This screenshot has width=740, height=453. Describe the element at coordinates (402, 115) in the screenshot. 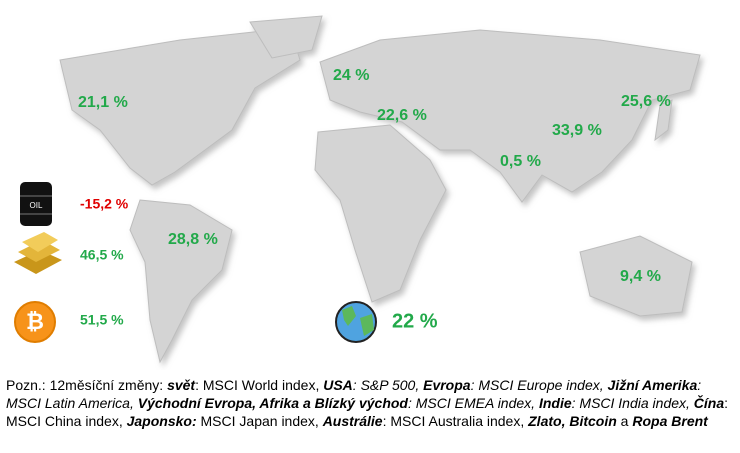

I see `emea-label: 22,6 %` at that location.